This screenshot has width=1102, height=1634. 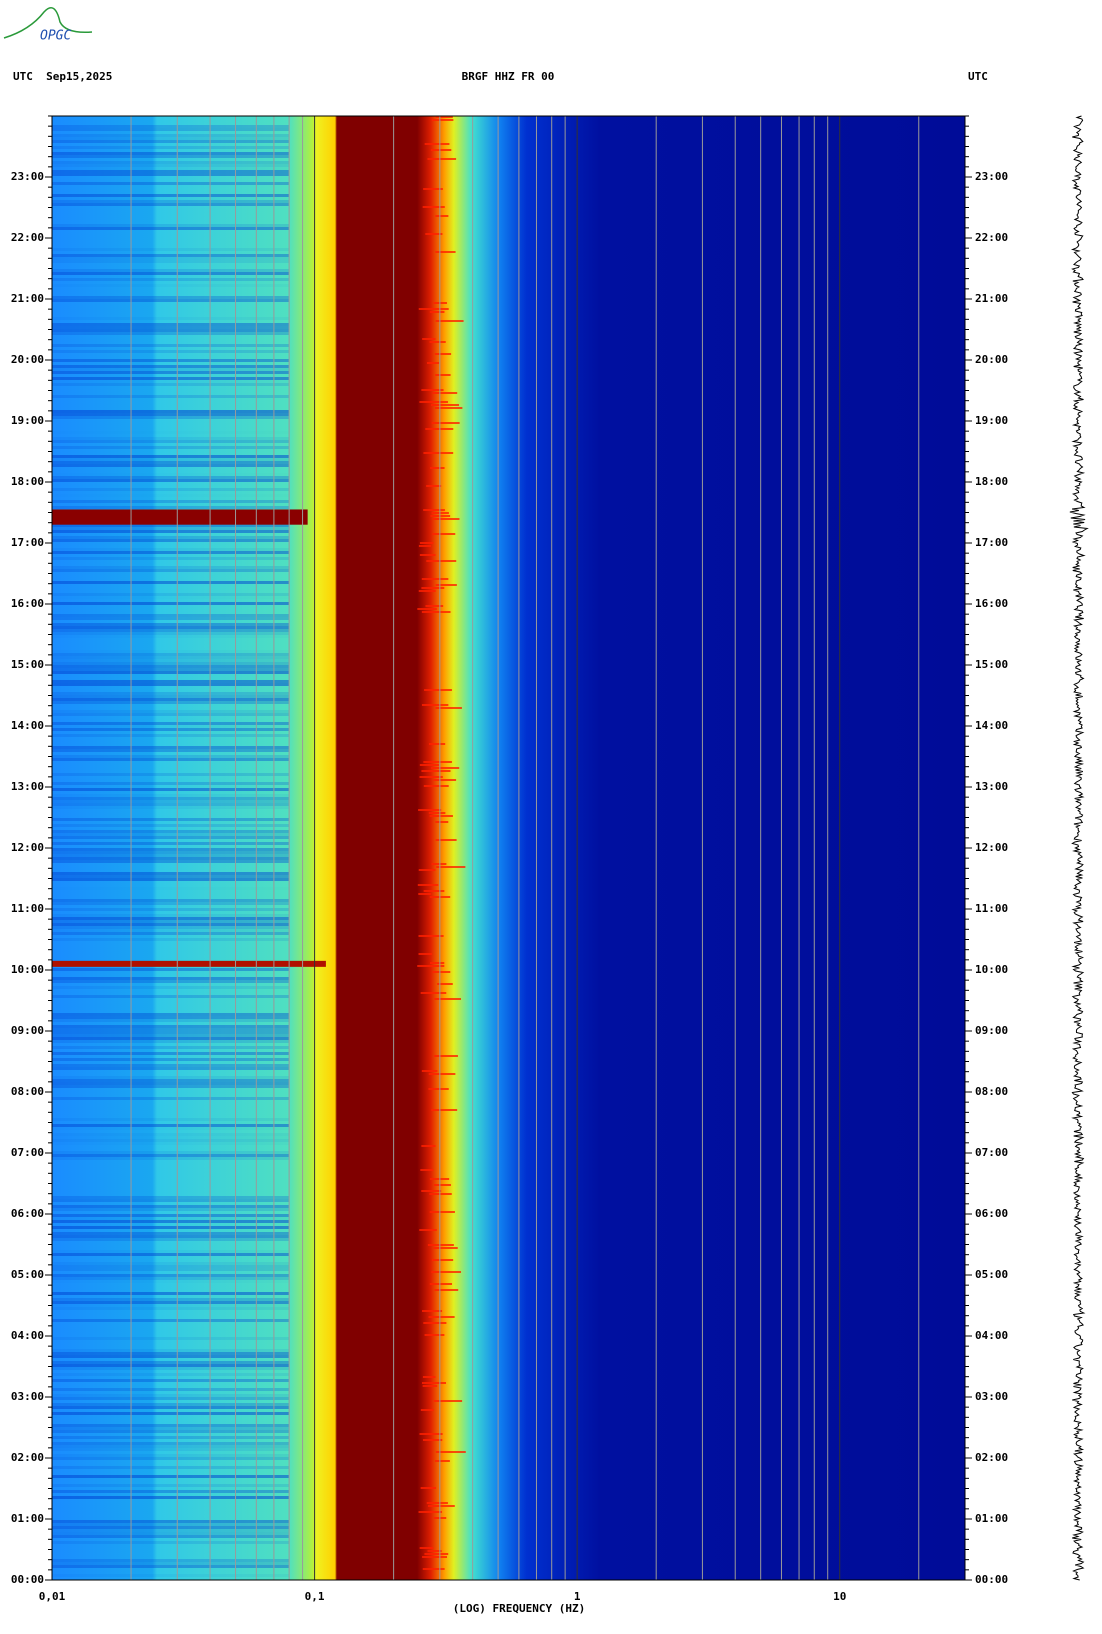 What do you see at coordinates (978, 76) in the screenshot?
I see `right-header: UTC` at bounding box center [978, 76].